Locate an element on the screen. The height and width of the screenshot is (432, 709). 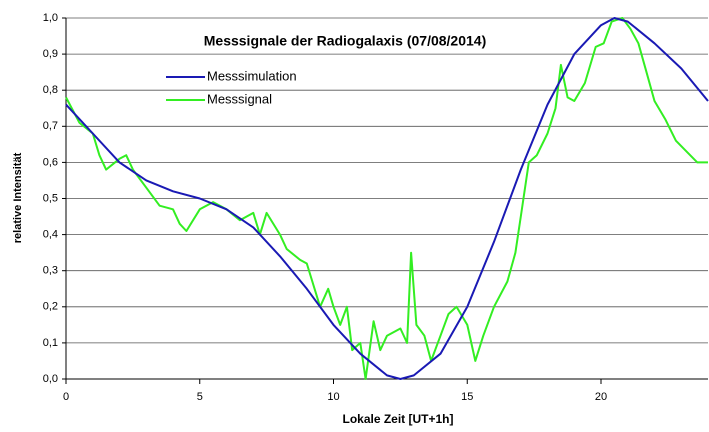
y-tick-label: 0,1 is located at coordinates (50, 343).